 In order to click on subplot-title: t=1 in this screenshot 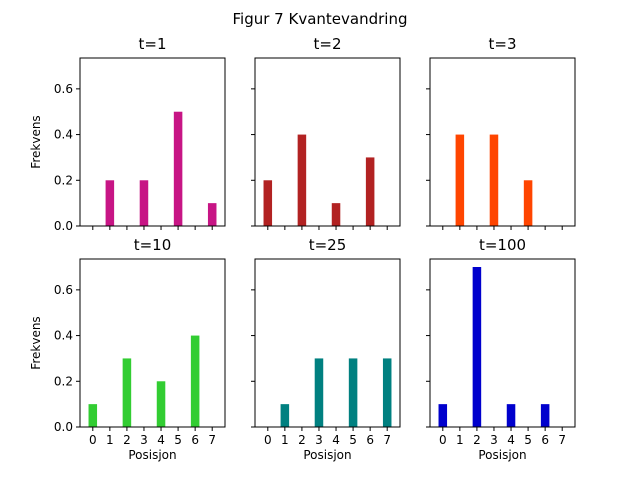, I will do `click(153, 44)`.